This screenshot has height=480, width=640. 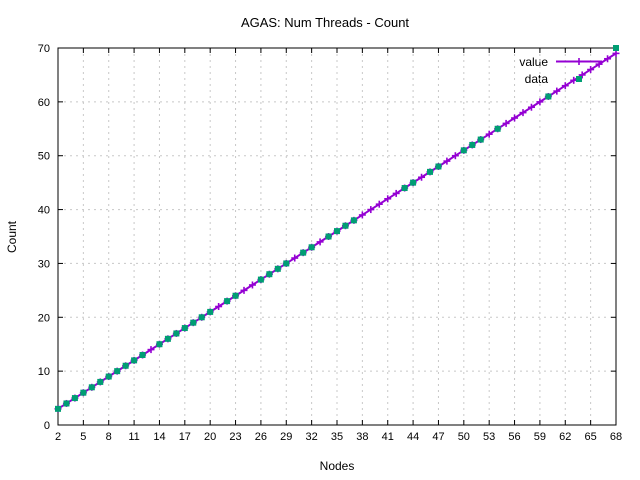 I want to click on svg-text: 65, so click(x=591, y=437).